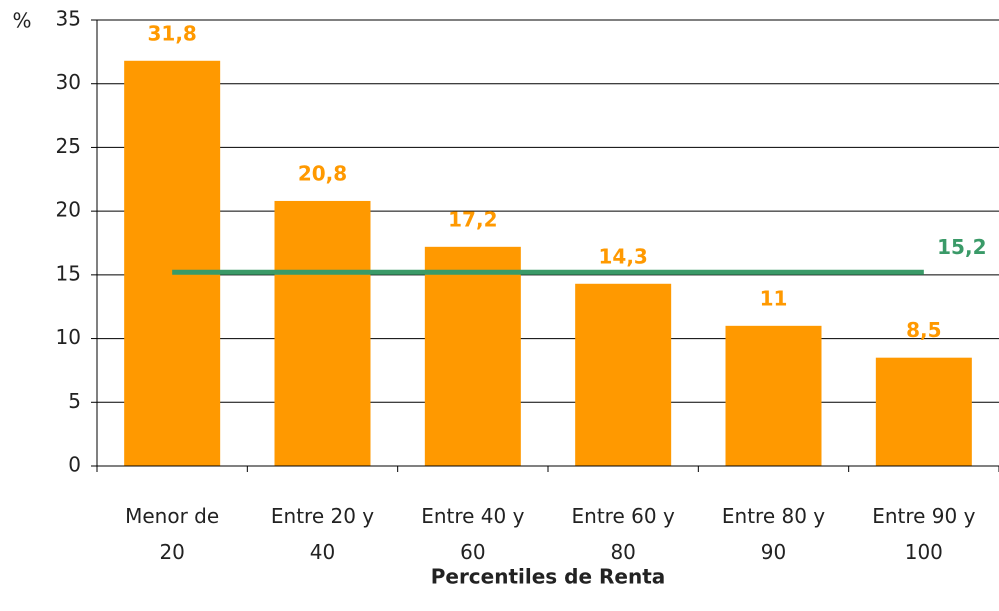  I want to click on value-label: 8,5, so click(923, 330).